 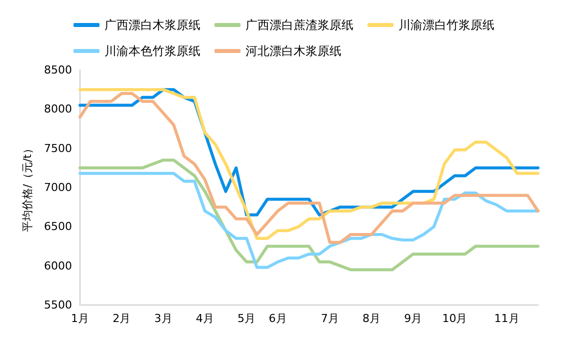 What do you see at coordinates (27, 187) in the screenshot?
I see `y-axis-title: 平均价格/（元/t）` at bounding box center [27, 187].